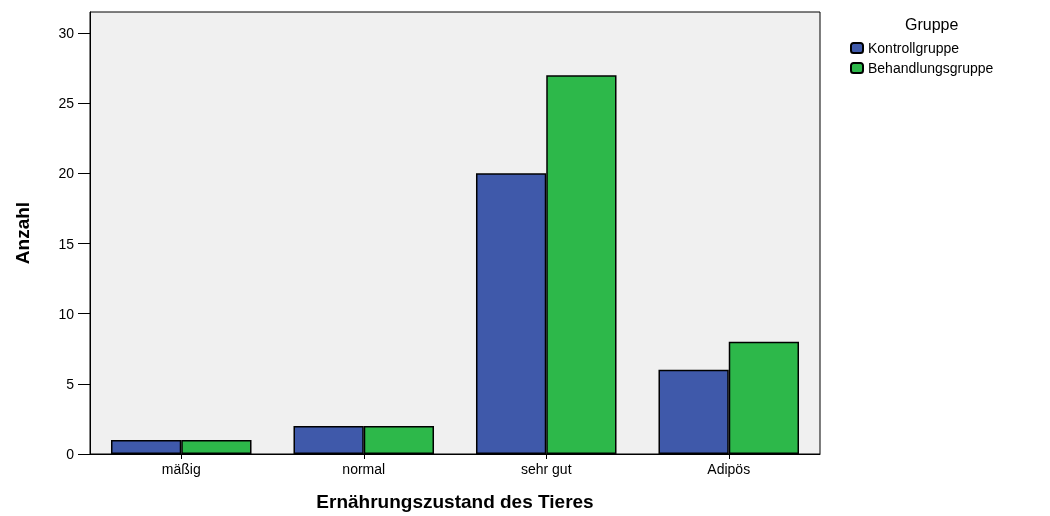  Describe the element at coordinates (914, 48) in the screenshot. I see `legend-label: Kontrollgruppe` at that location.